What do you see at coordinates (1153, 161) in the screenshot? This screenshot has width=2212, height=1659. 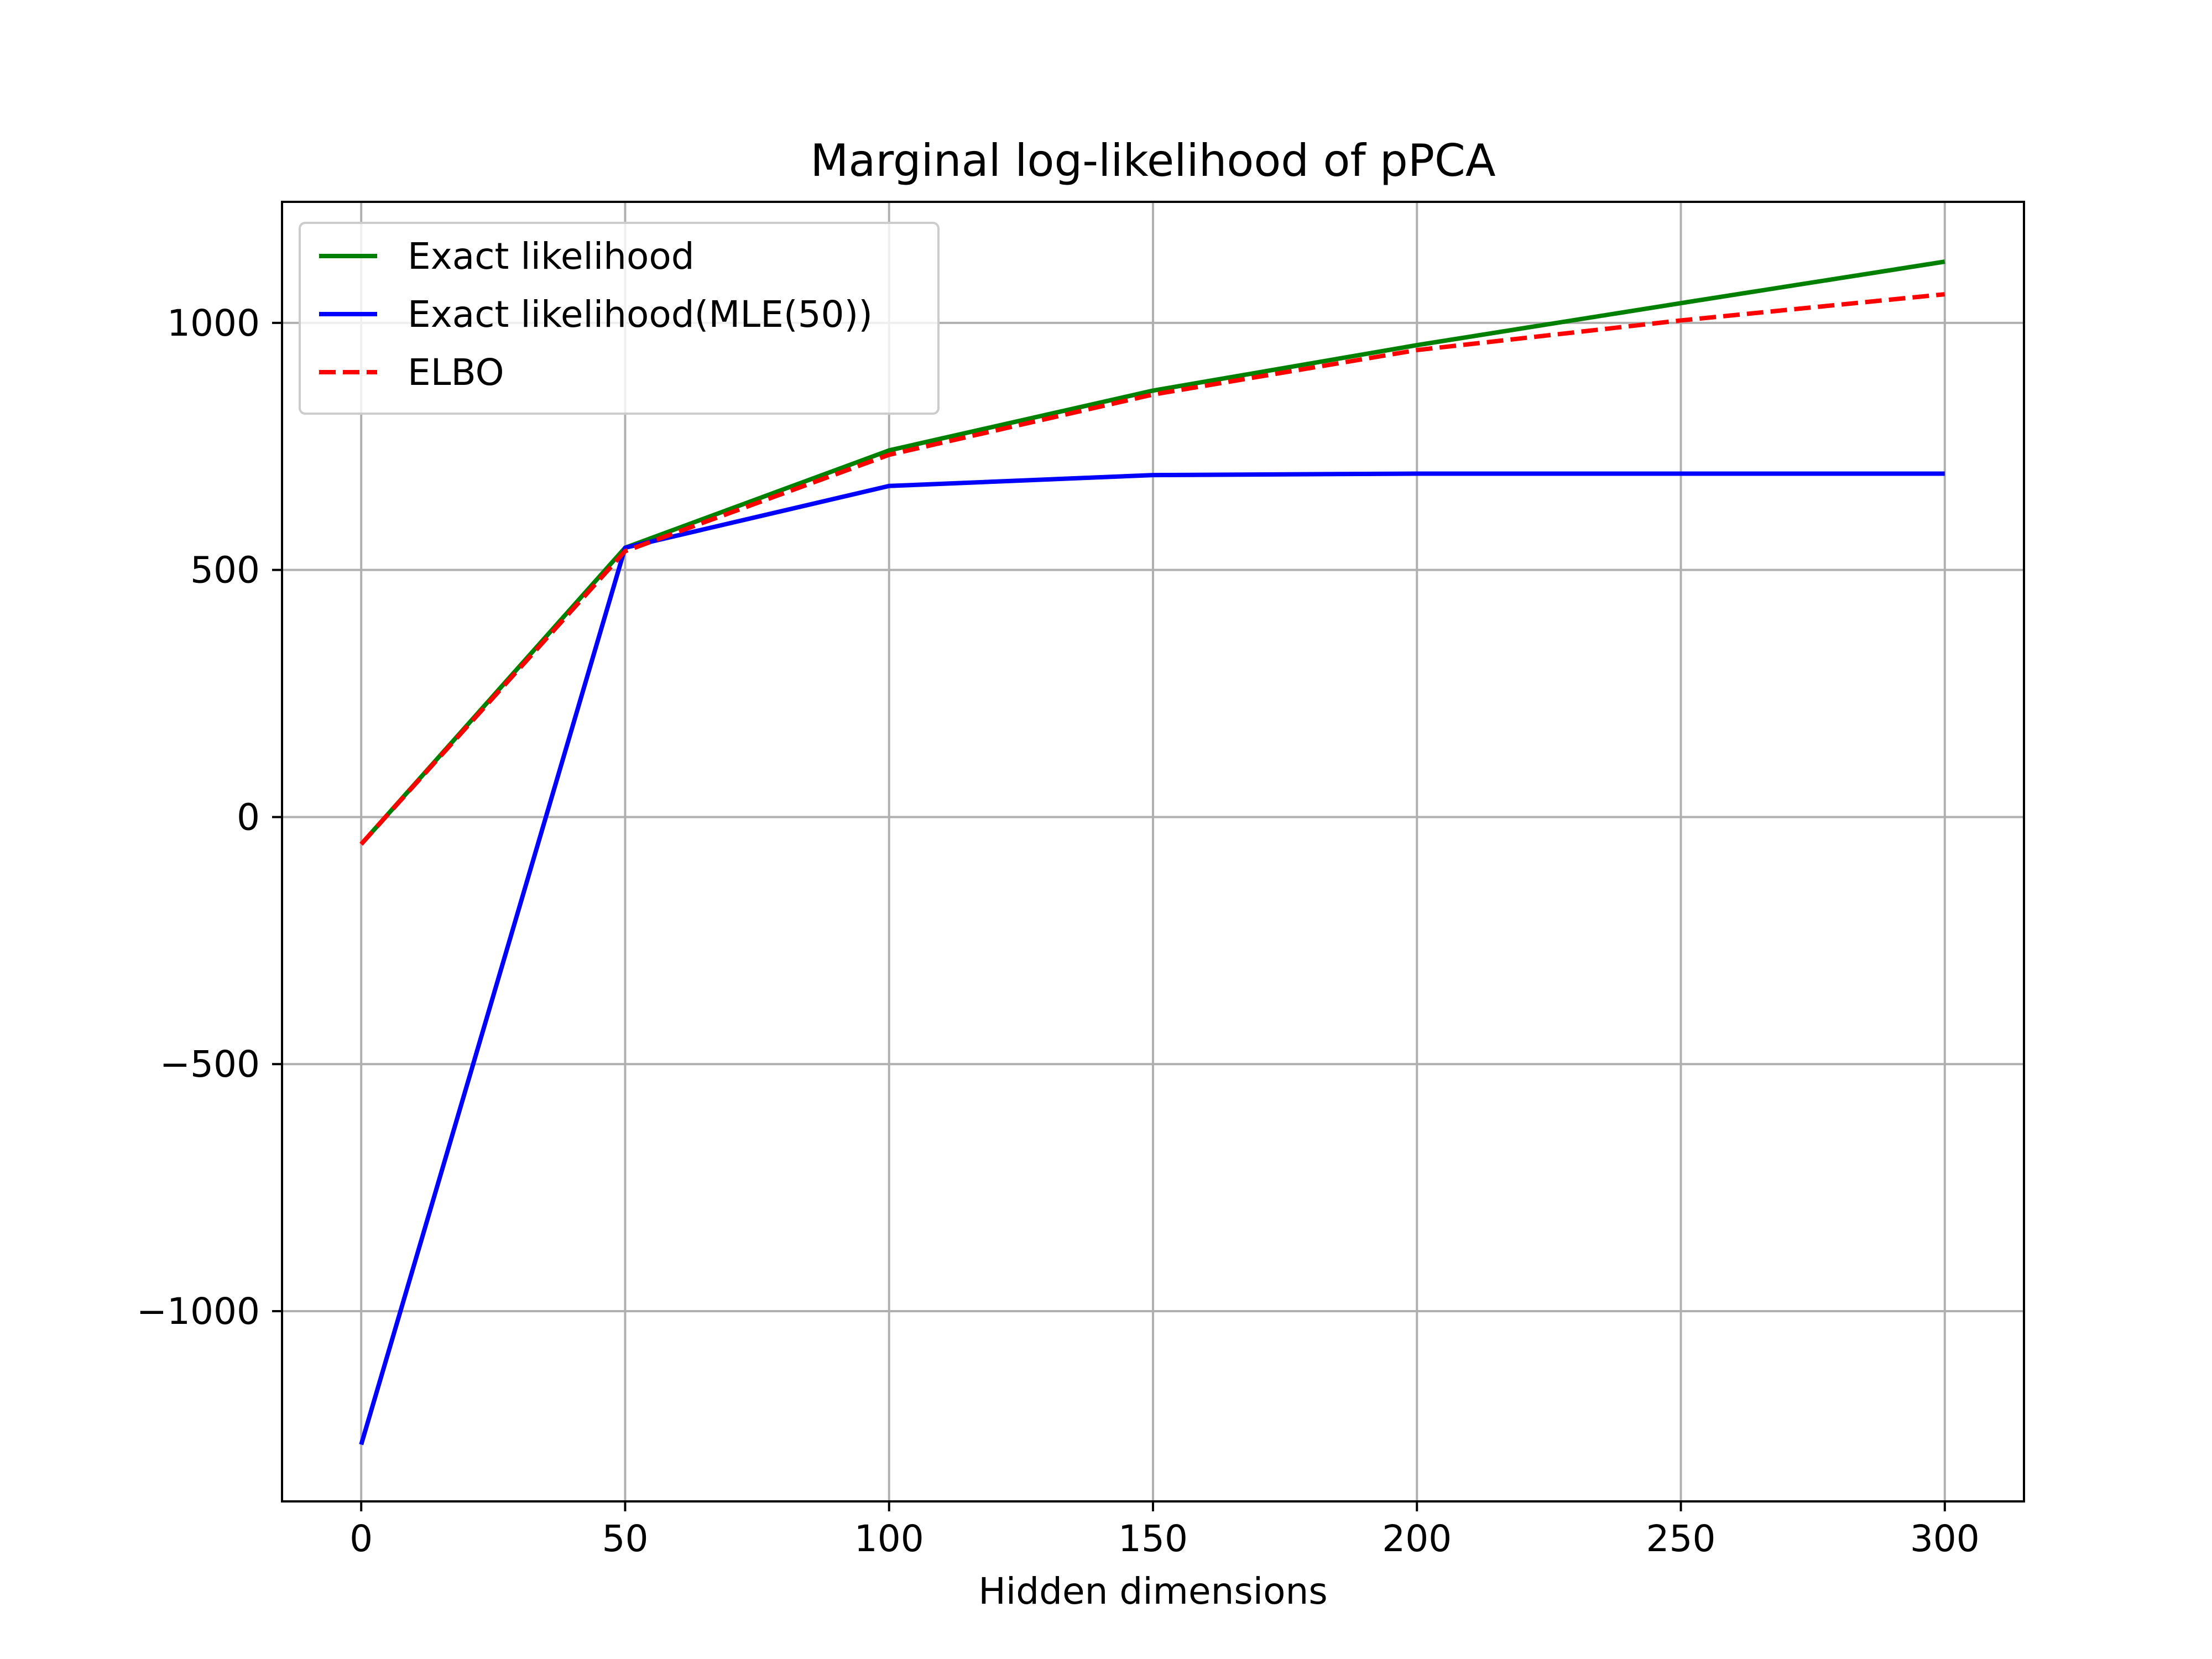 I see `chart-title: Marginal log-likelihood of pPCA` at bounding box center [1153, 161].